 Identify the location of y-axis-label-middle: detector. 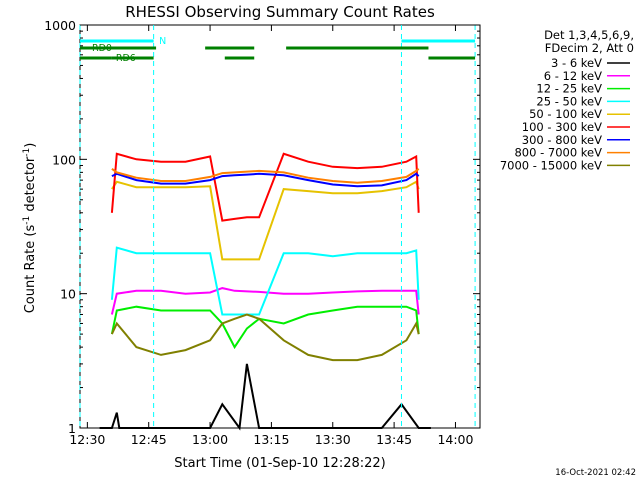
(30, 186).